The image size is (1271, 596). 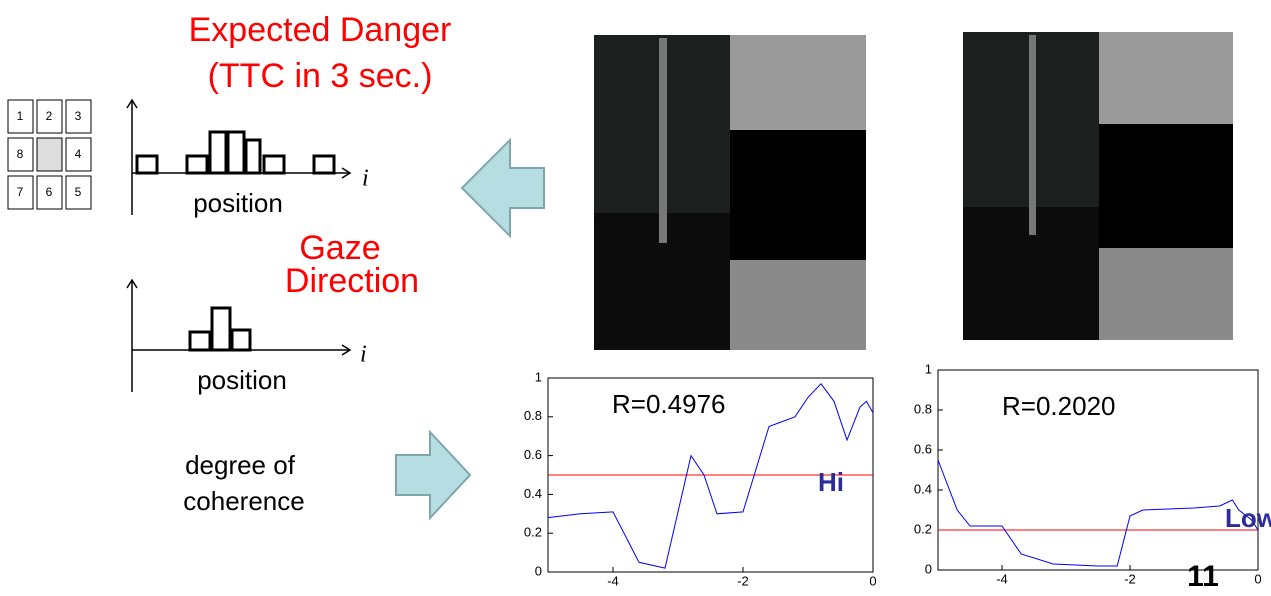 What do you see at coordinates (502, 188) in the screenshot?
I see `arrow-left` at bounding box center [502, 188].